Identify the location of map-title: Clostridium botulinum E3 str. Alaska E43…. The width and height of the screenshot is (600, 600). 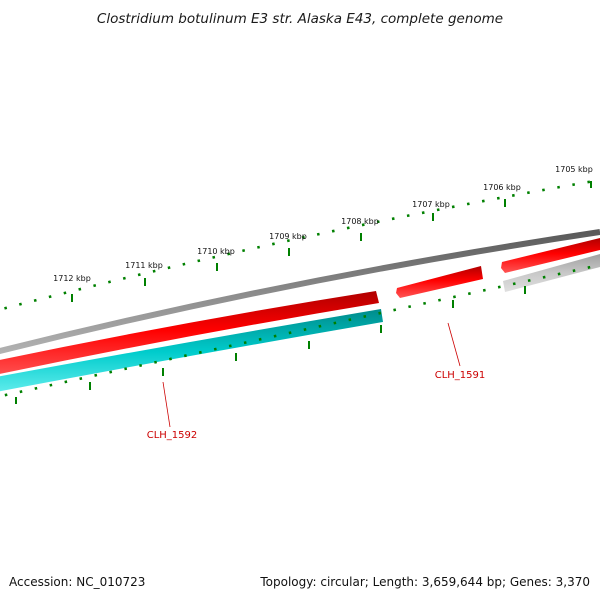
(300, 19).